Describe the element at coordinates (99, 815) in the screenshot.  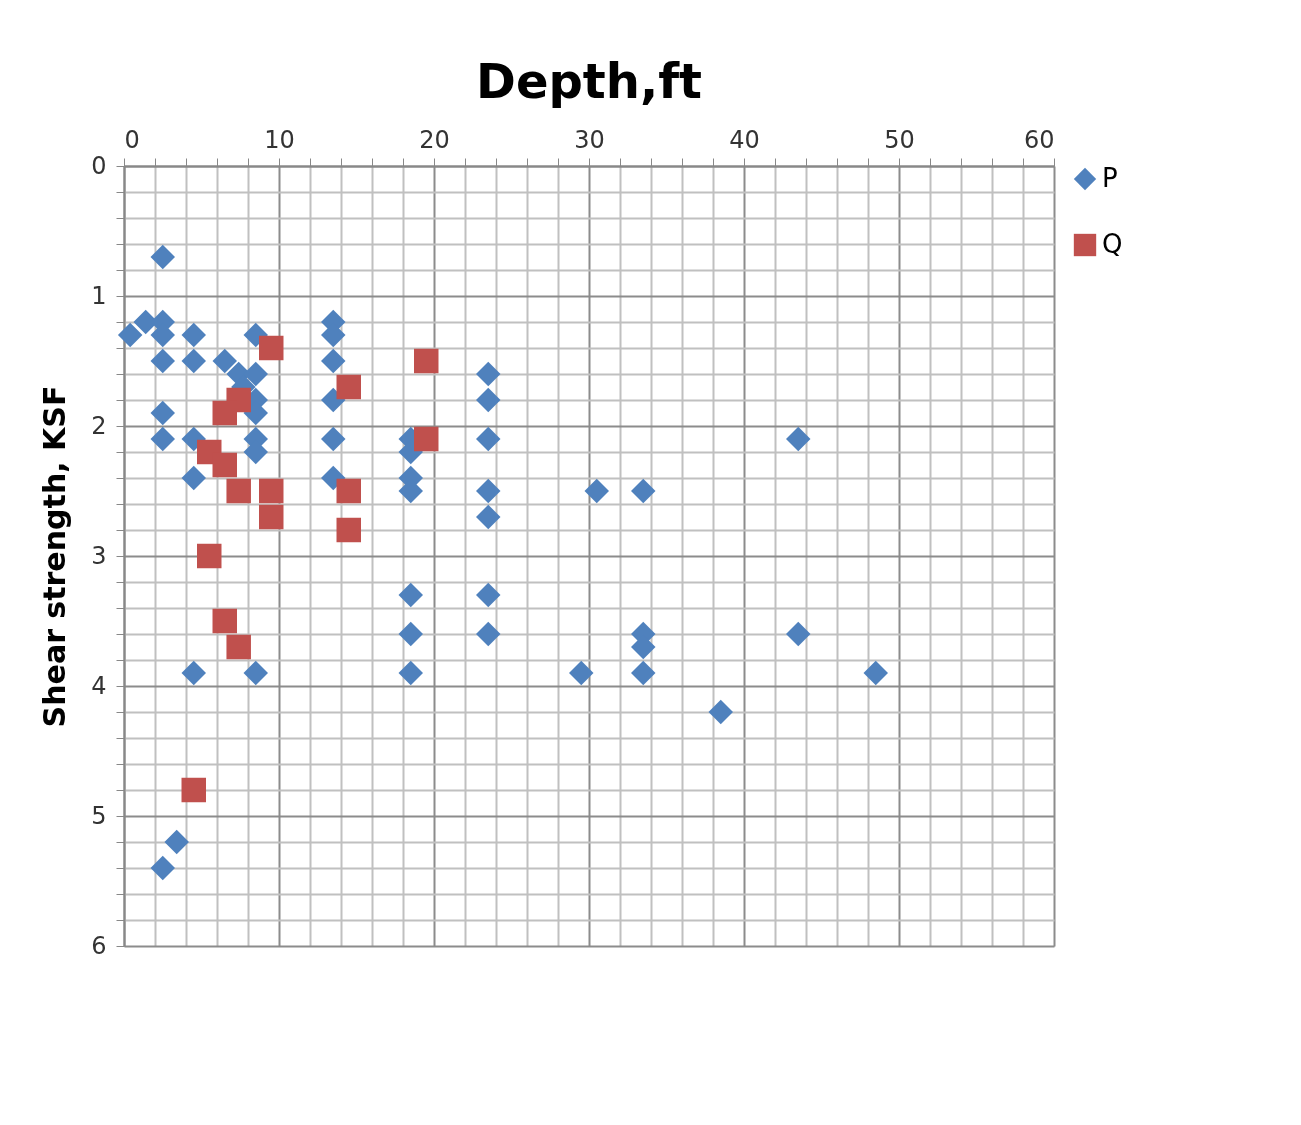
I see `y-tick-label: 5` at that location.